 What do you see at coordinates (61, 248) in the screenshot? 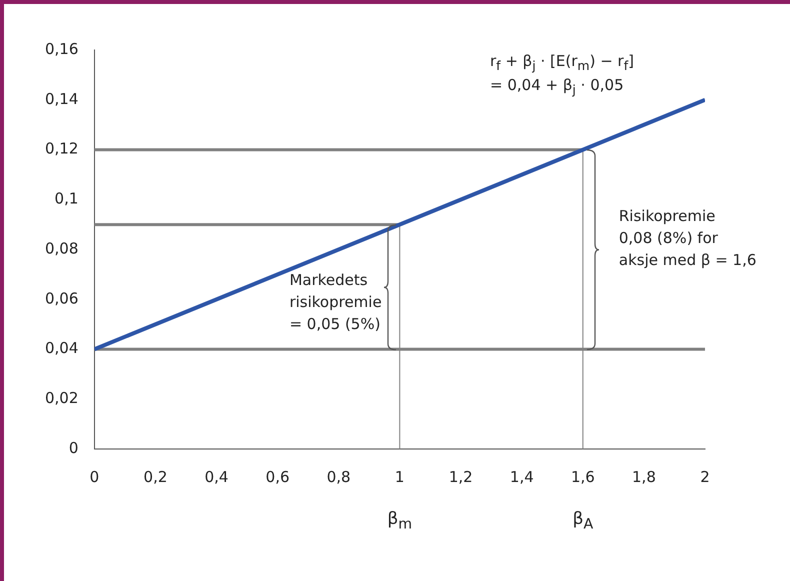
I see `y-tick-label: 0,08` at bounding box center [61, 248].